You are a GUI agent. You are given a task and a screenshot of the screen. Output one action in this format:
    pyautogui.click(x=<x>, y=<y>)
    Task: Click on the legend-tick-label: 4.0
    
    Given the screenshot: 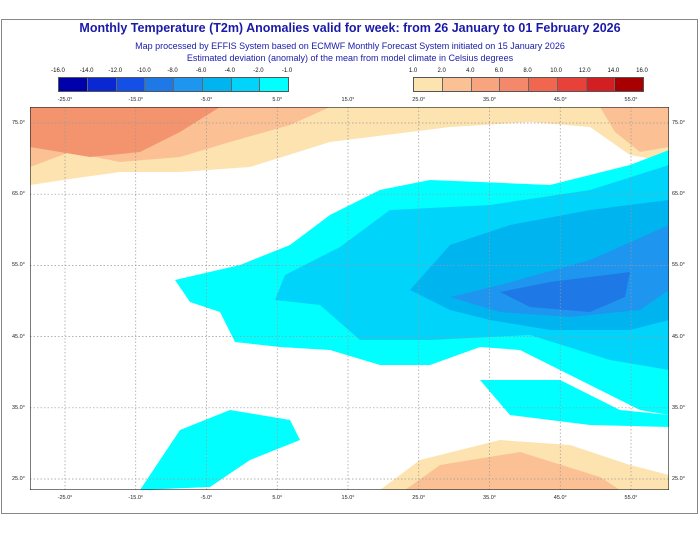 What is the action you would take?
    pyautogui.click(x=470, y=71)
    